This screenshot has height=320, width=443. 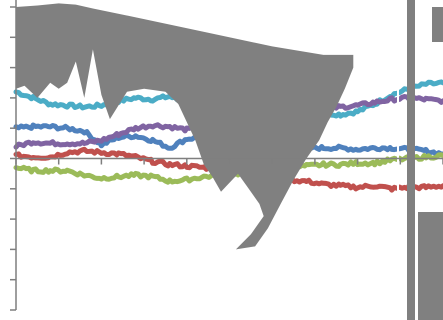 I want to click on overlay-bar-left, so click(x=411, y=160).